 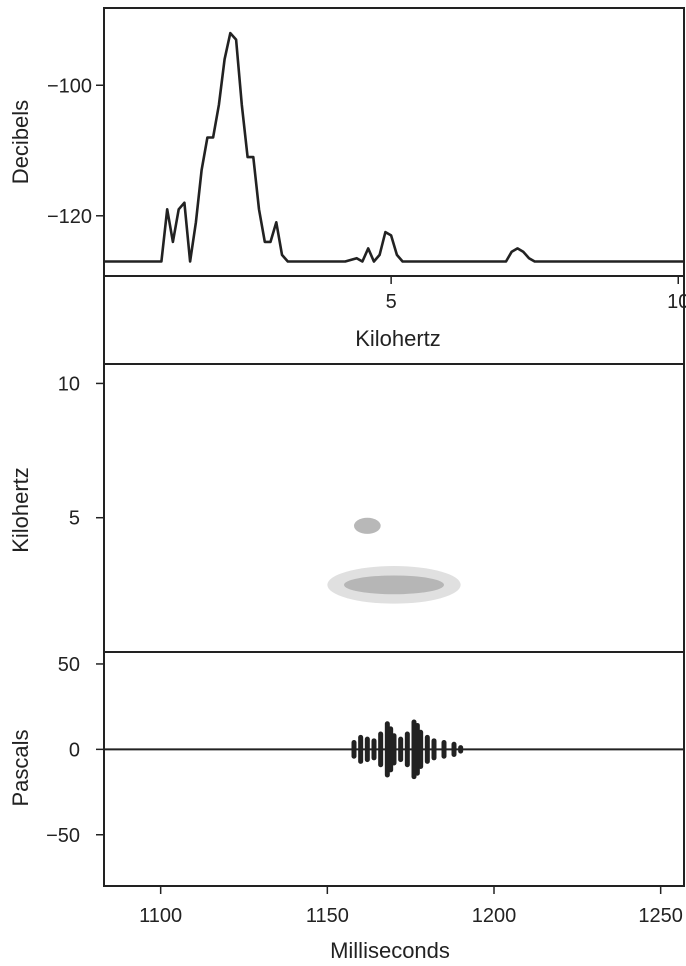 I want to click on waveform-x-tick-label: 1200, so click(x=494, y=916).